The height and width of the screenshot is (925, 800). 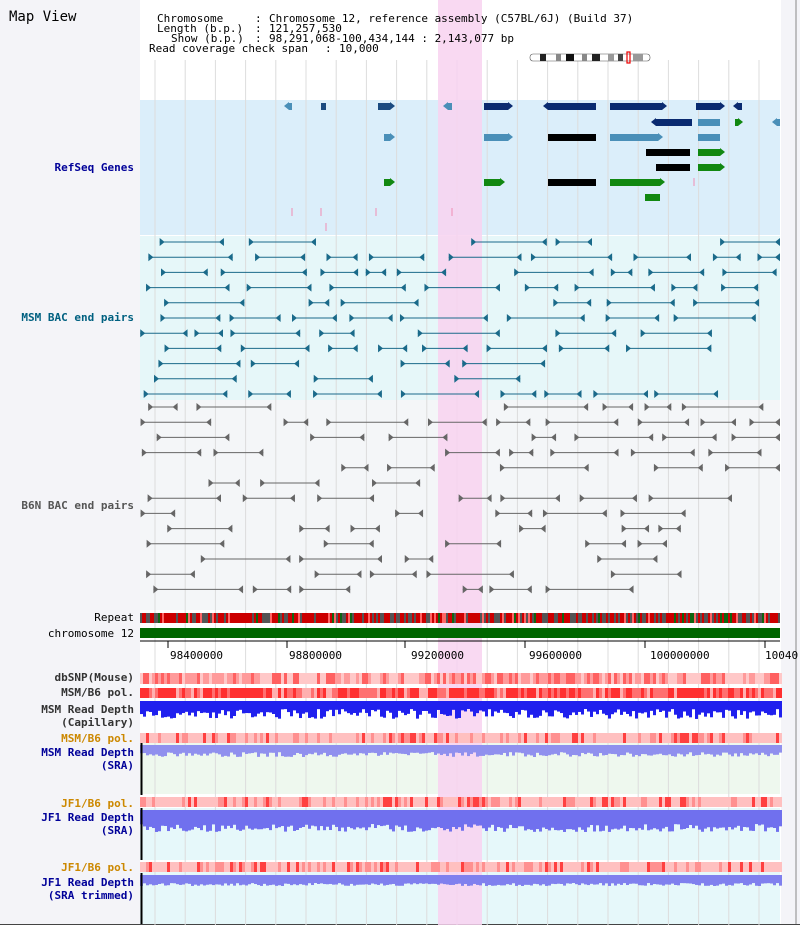 What do you see at coordinates (87, 882) in the screenshot?
I see `track-label-jf1-read-depth-trimmed: JF1 Read Depth` at bounding box center [87, 882].